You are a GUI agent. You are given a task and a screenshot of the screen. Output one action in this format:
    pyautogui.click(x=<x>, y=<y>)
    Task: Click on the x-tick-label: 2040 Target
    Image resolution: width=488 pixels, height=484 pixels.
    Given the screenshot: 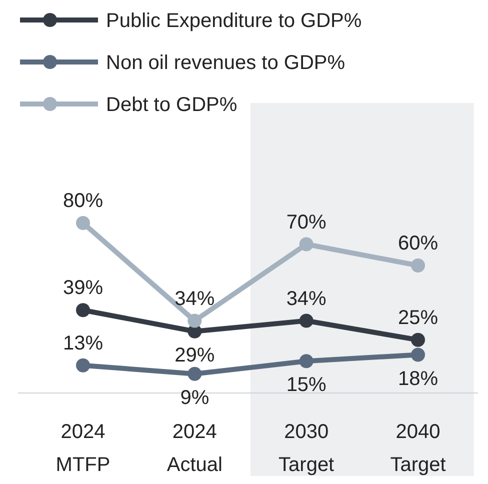 What is the action you would take?
    pyautogui.click(x=418, y=448)
    